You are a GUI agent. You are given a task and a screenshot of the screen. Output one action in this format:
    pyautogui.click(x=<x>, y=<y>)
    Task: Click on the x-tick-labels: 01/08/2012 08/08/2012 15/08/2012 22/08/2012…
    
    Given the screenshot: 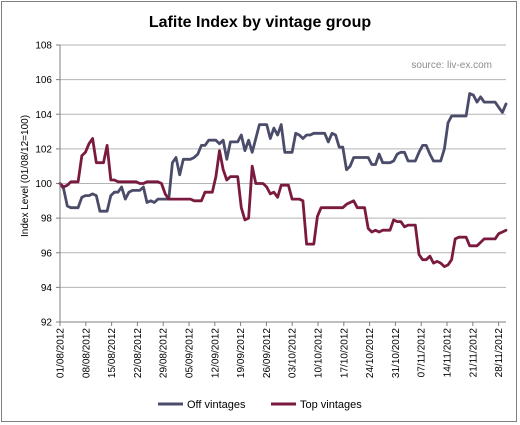 What is the action you would take?
    pyautogui.click(x=281, y=353)
    